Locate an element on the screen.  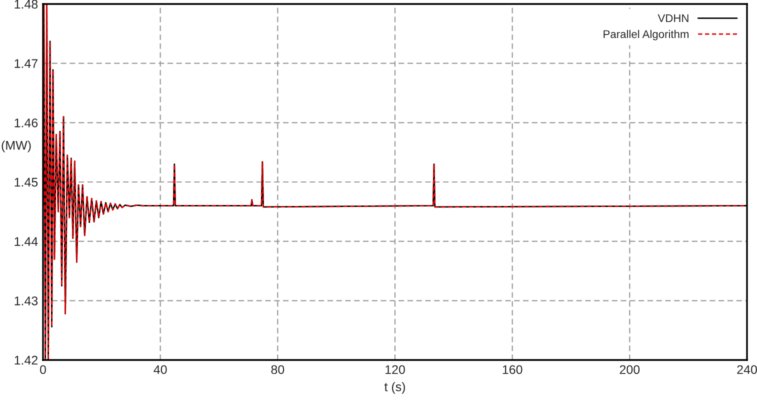
x-tick-label: 0 is located at coordinates (43, 369).